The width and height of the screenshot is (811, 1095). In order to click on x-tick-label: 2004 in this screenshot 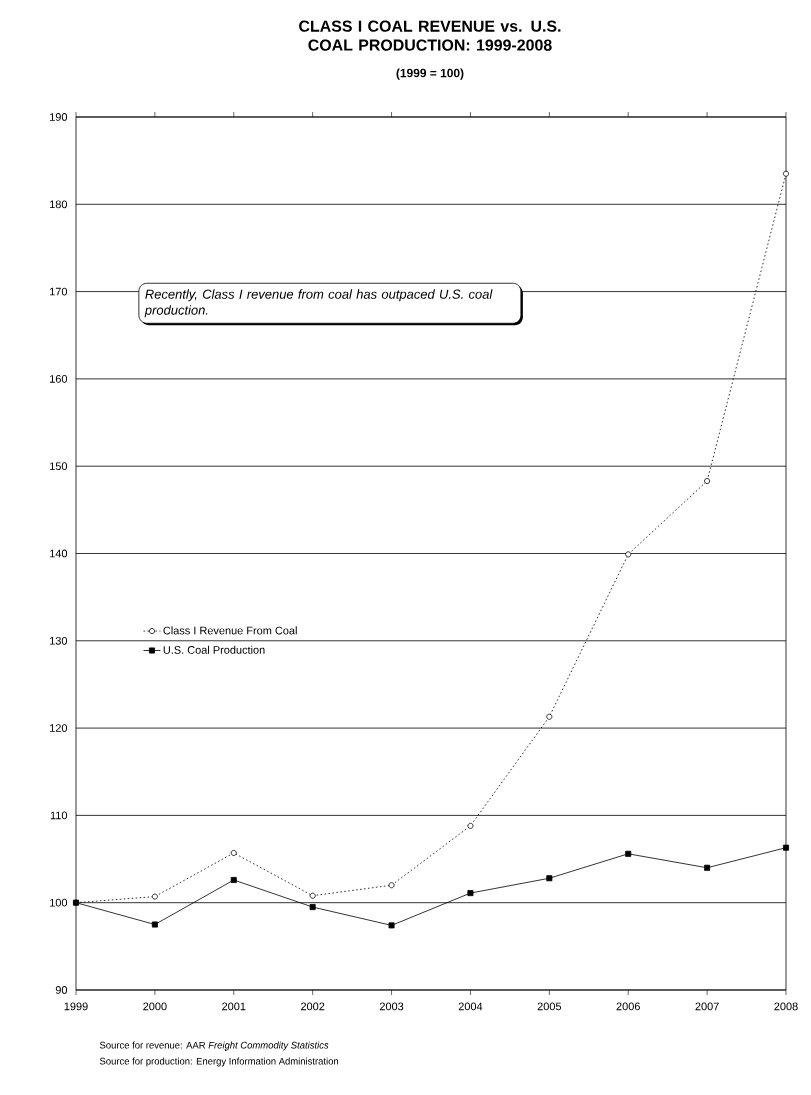, I will do `click(470, 1006)`.